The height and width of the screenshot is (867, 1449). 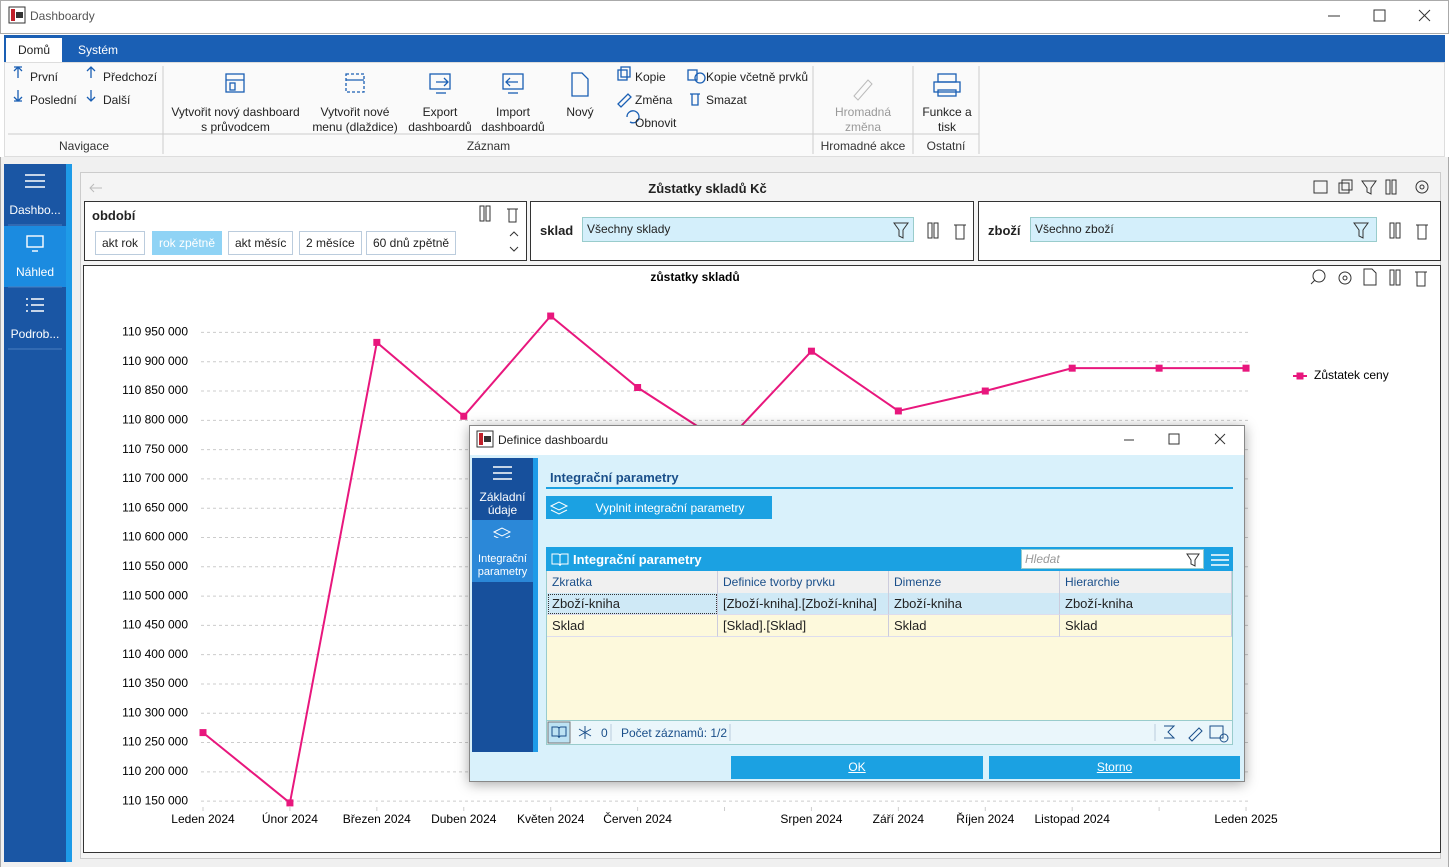 I want to click on ribbon-button: Vytvořit nový dashboard s průvodcem, so click(x=235, y=119).